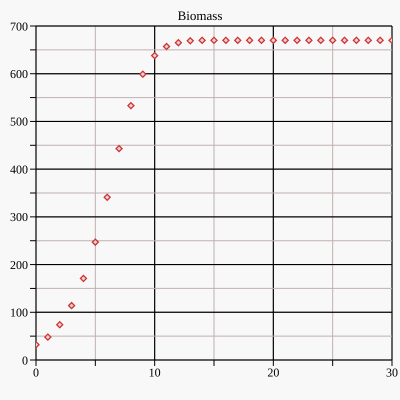  Describe the element at coordinates (392, 373) in the screenshot. I see `x-tick-label: 30` at that location.